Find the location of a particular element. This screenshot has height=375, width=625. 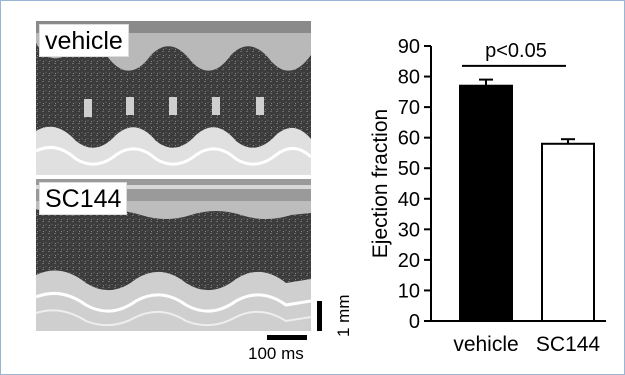

y-axis-title: Ejection fraction is located at coordinates (380, 183).